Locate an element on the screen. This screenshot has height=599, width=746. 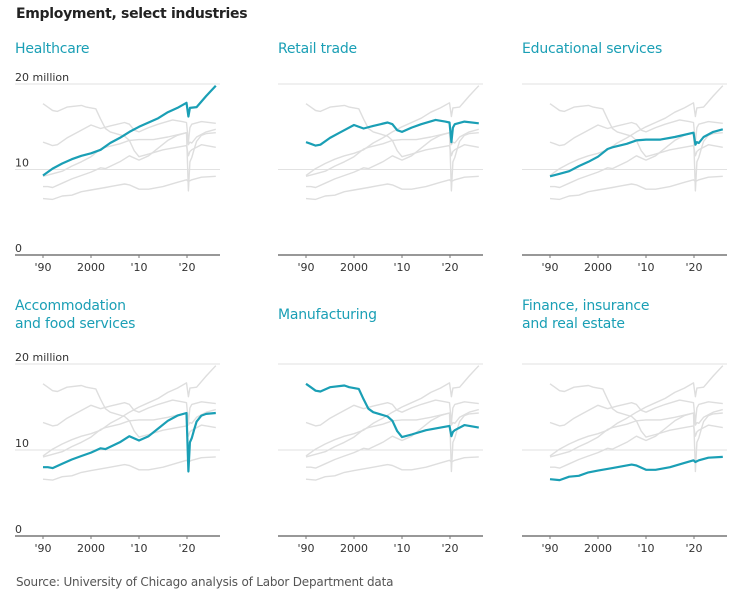
panel-title: Manufacturing is located at coordinates (327, 315).